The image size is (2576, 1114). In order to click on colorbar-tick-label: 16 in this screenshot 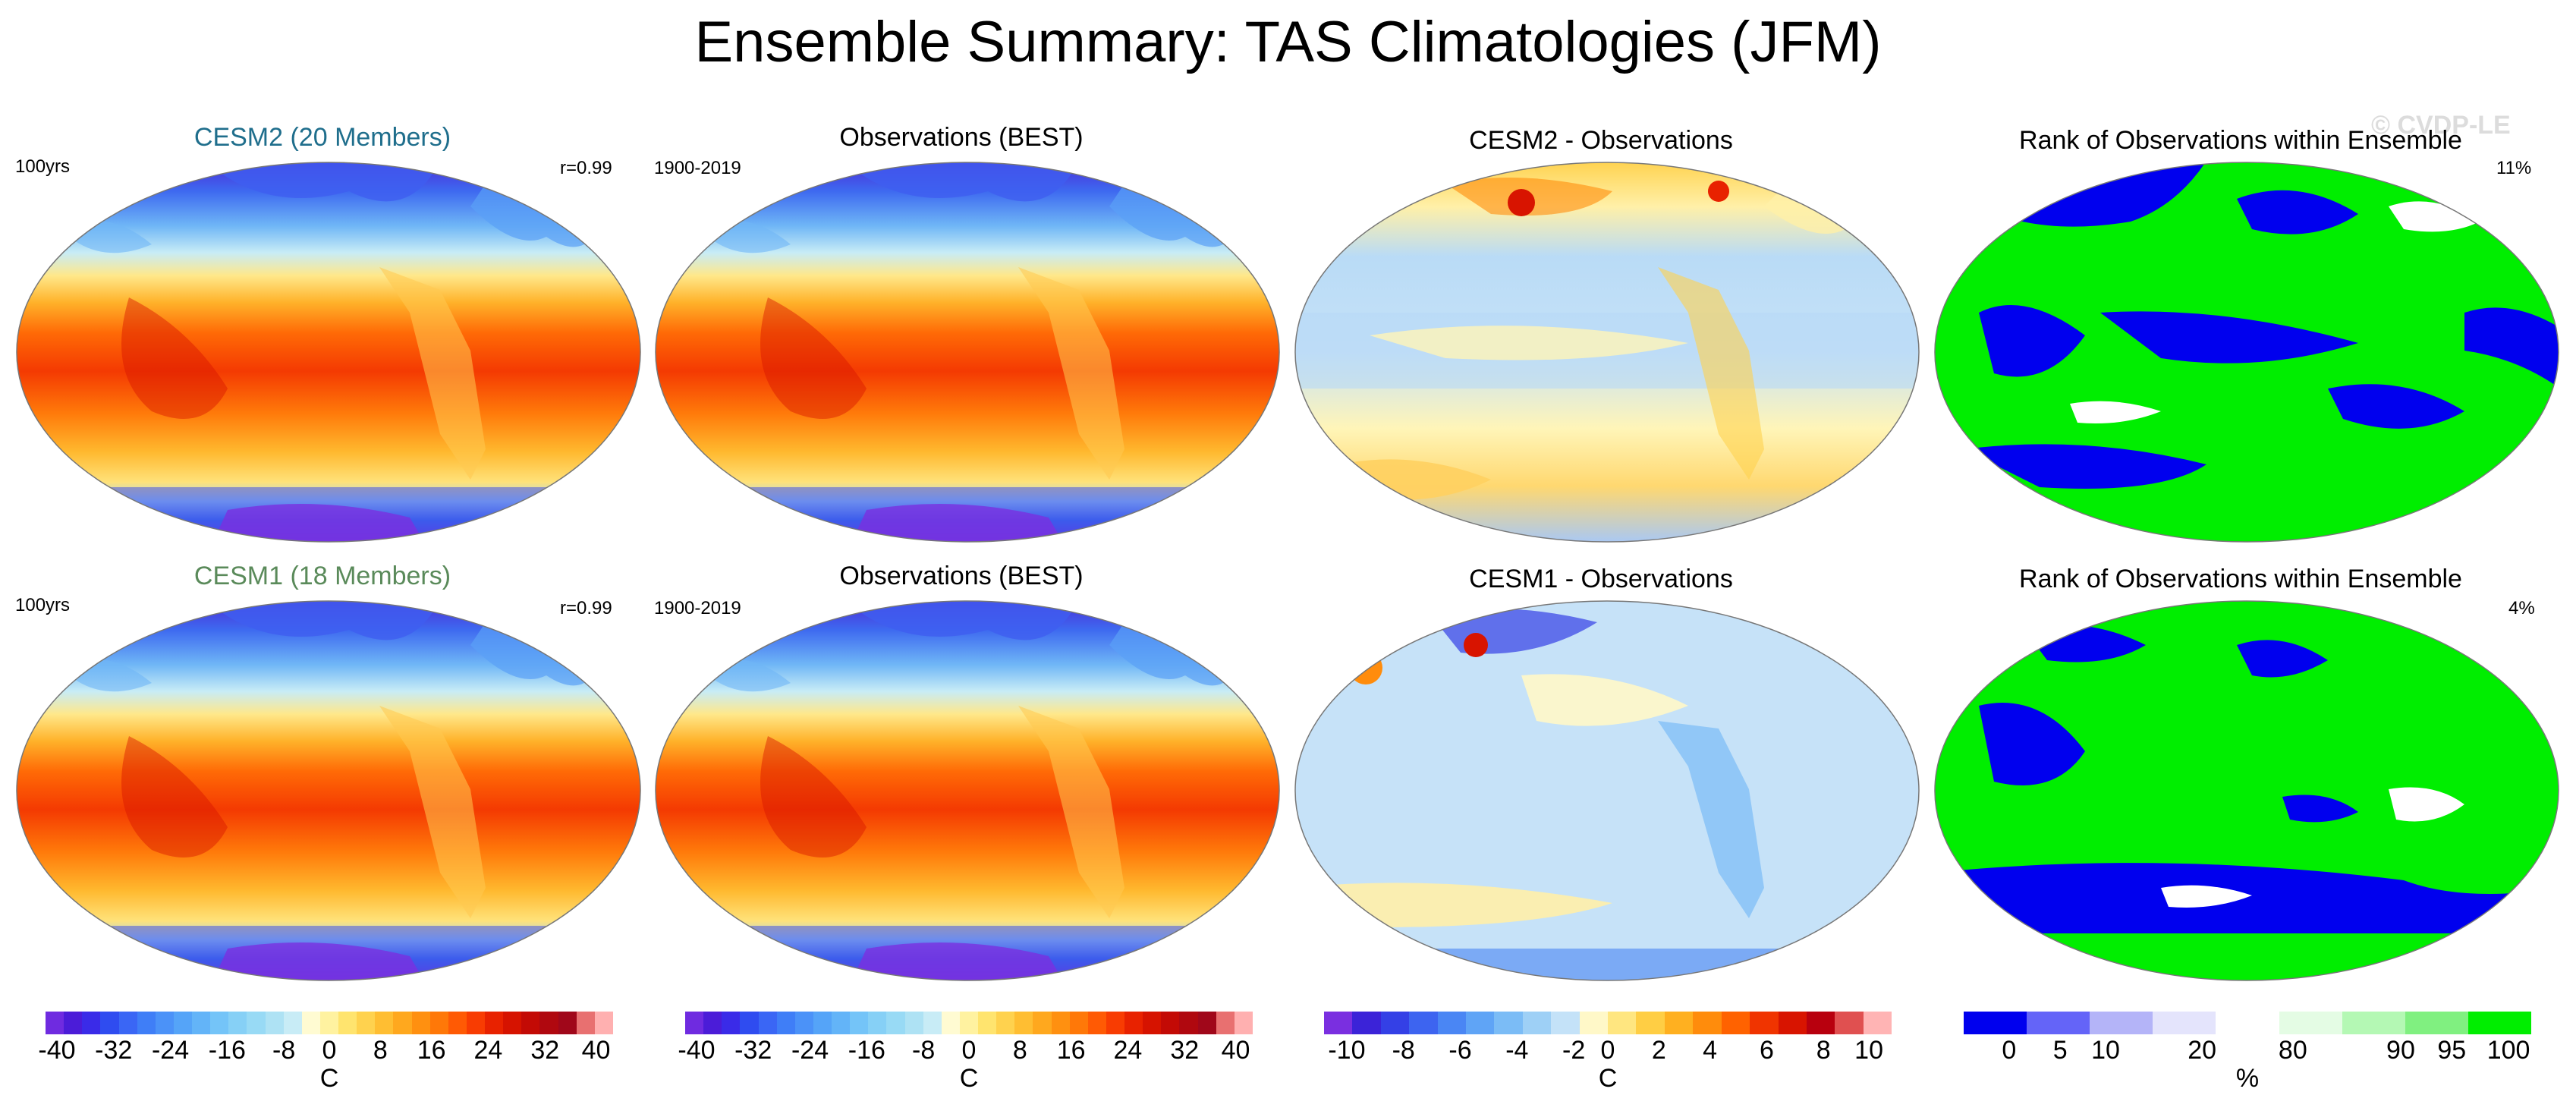, I will do `click(1071, 1050)`.